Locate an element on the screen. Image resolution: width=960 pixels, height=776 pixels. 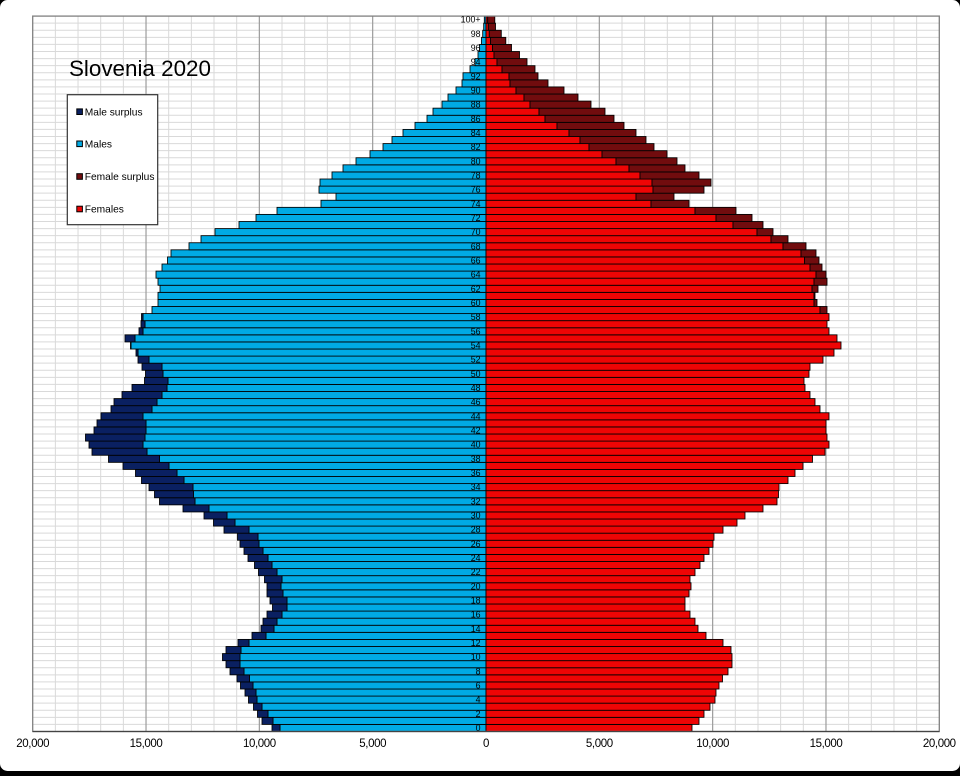
svg-text: 16 is located at coordinates (476, 615).